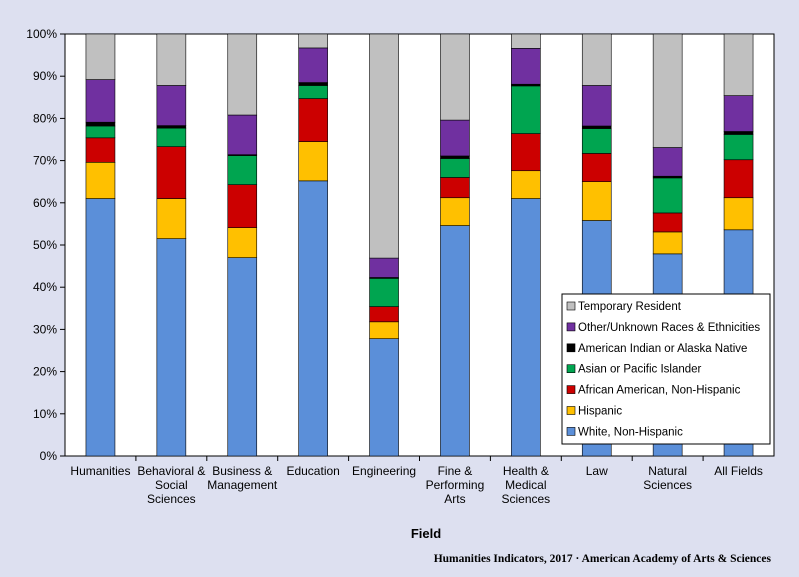  What do you see at coordinates (45, 287) in the screenshot?
I see `y-tick-label: 40%` at bounding box center [45, 287].